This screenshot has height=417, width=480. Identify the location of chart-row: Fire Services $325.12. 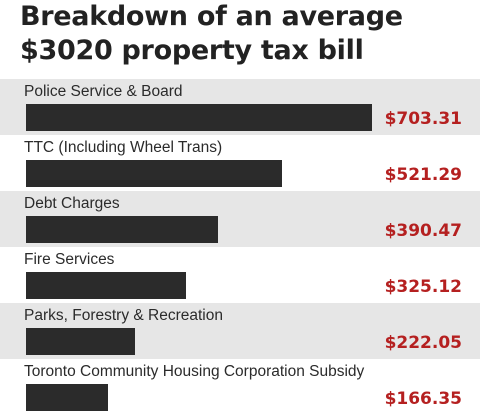
(240, 275).